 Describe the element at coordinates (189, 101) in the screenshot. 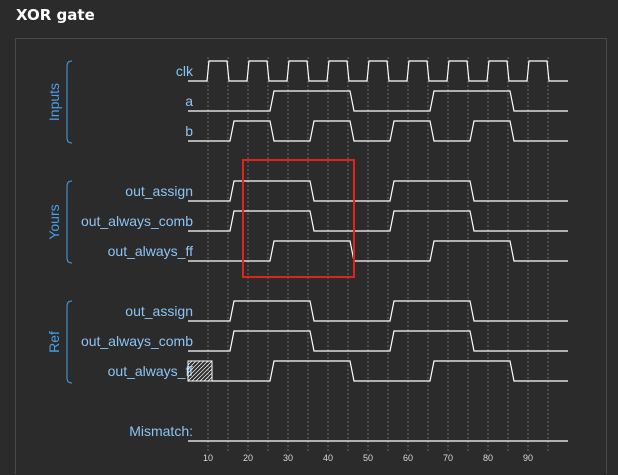

I see `signal-label: a` at that location.